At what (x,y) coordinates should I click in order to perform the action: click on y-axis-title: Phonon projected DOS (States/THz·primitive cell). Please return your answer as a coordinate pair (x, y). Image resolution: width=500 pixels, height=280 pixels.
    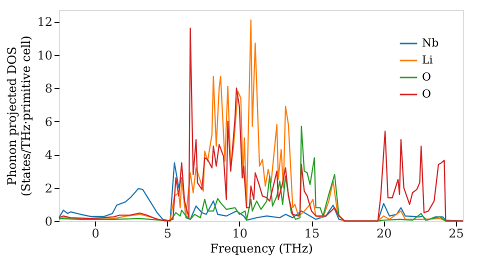
    Looking at the image, I should click on (19, 116).